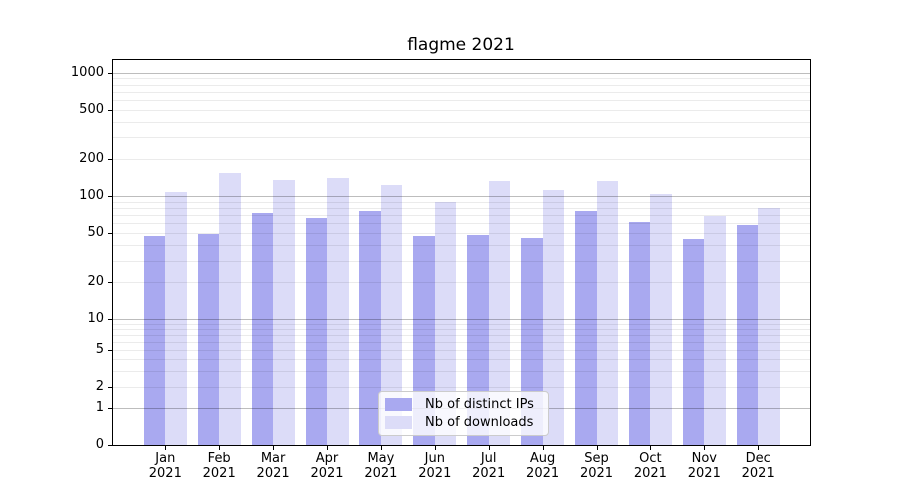 The image size is (900, 500). I want to click on bar-distinct-ips-sep, so click(586, 328).